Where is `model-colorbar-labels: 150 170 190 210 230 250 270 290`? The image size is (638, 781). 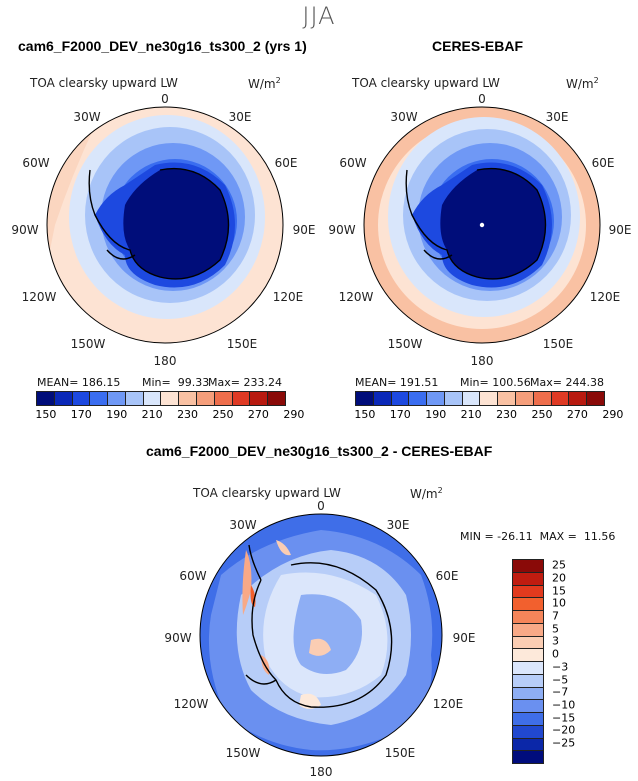
model-colorbar-labels: 150 170 190 210 230 250 270 290 is located at coordinates (169, 415).